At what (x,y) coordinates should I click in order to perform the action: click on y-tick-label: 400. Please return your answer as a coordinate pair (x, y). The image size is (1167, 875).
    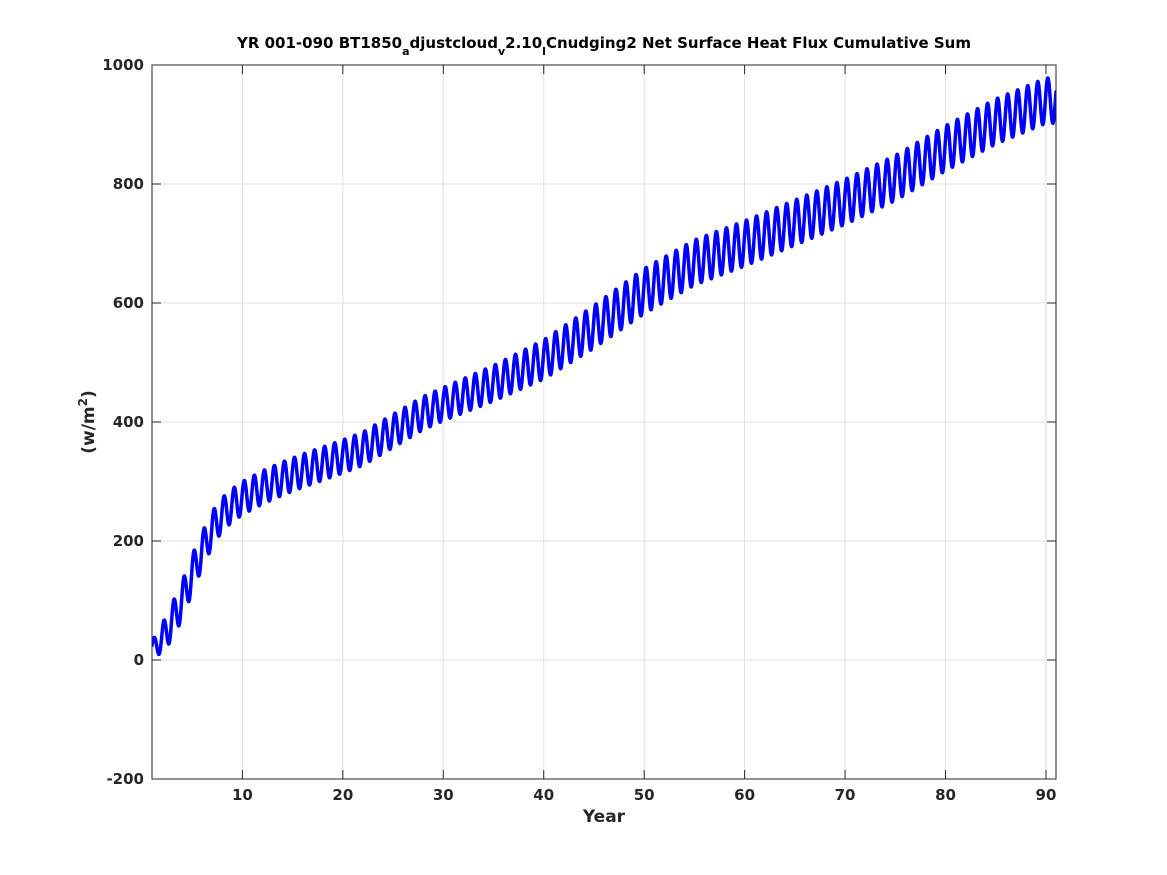
    Looking at the image, I should click on (128, 422).